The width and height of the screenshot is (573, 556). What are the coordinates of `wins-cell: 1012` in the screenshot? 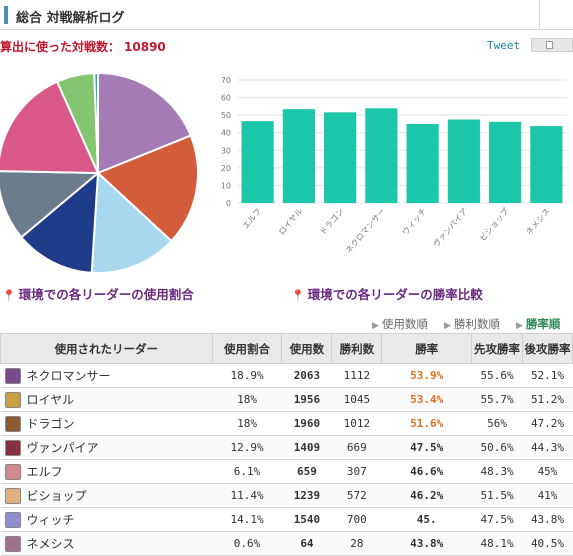 It's located at (356, 423).